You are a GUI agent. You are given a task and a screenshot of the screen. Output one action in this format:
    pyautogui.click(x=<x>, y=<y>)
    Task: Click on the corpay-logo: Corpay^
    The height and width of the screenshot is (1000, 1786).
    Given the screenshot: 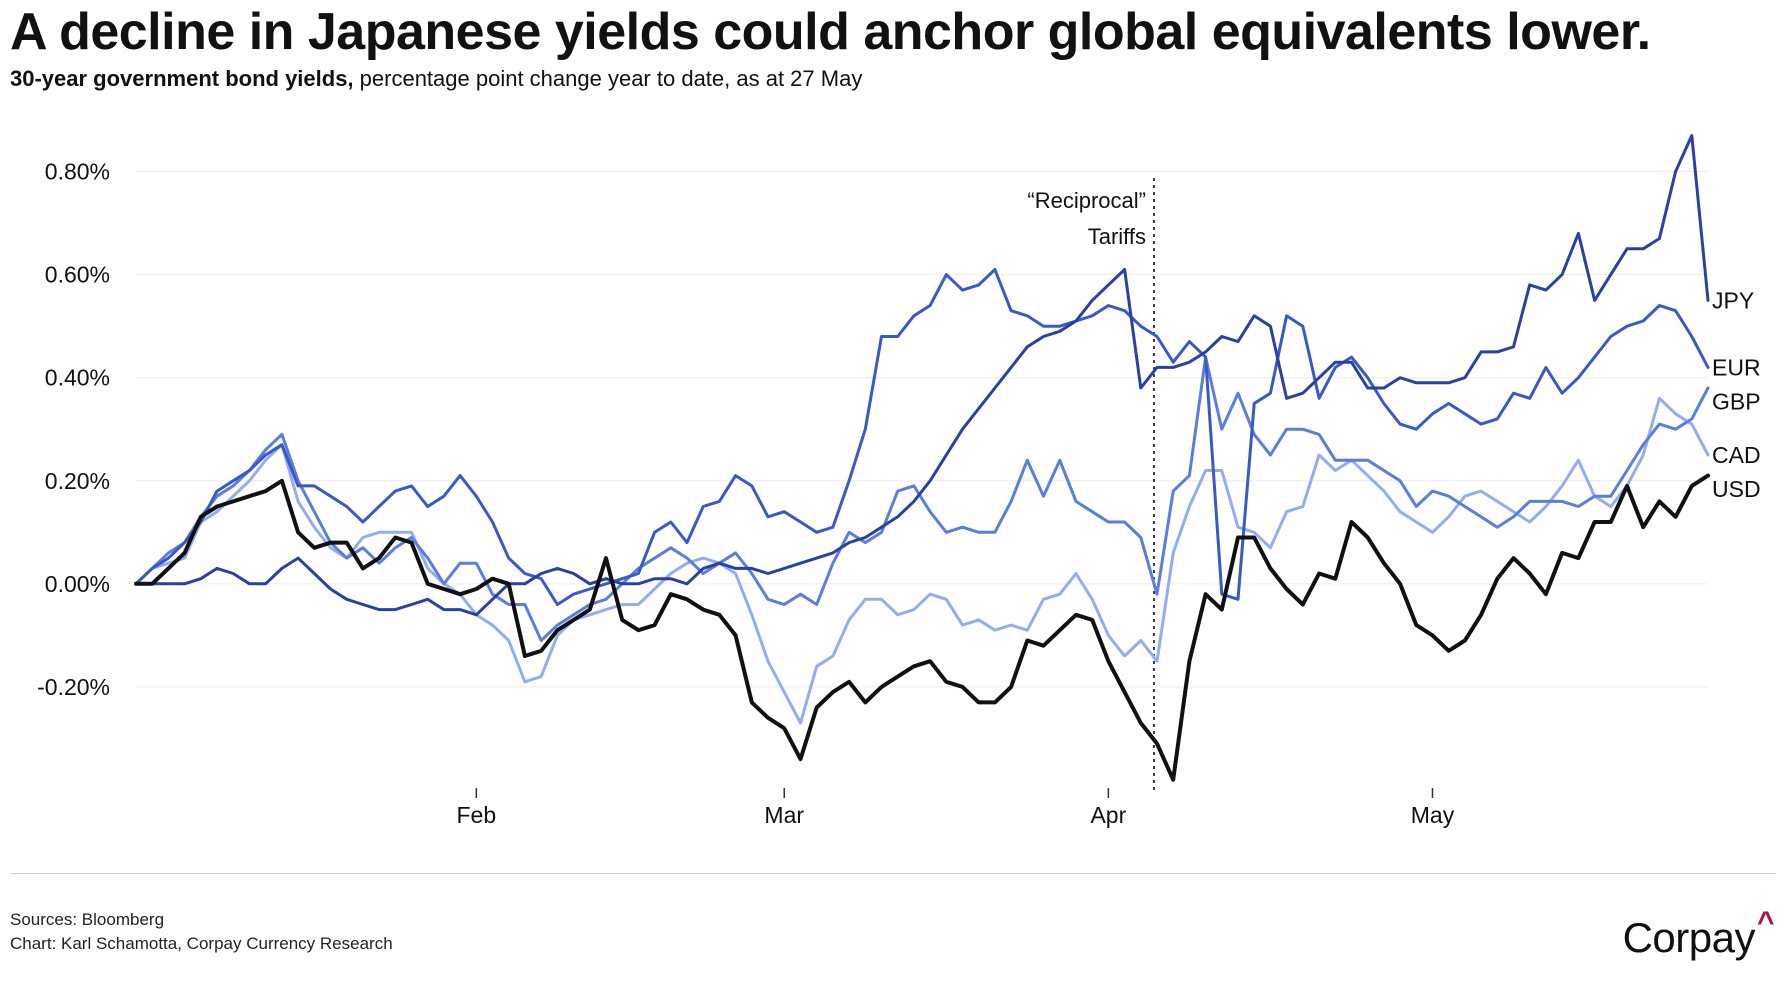 What is the action you would take?
    pyautogui.click(x=1698, y=934)
    